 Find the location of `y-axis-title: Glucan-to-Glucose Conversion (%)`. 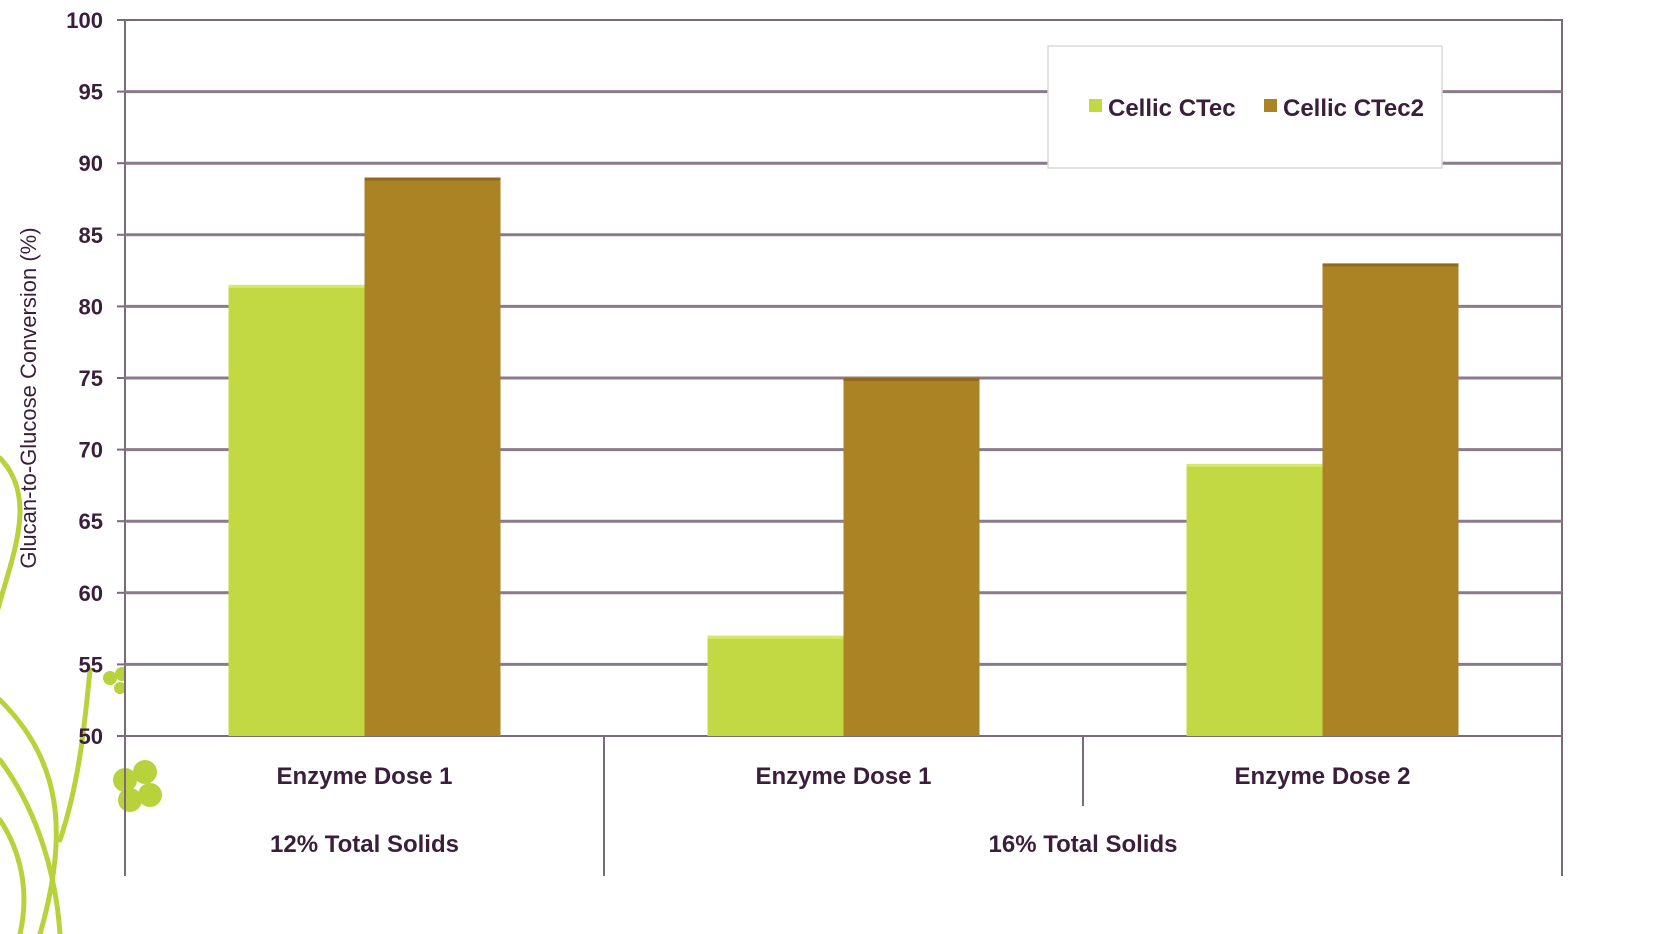

y-axis-title: Glucan-to-Glucose Conversion (%) is located at coordinates (28, 397).